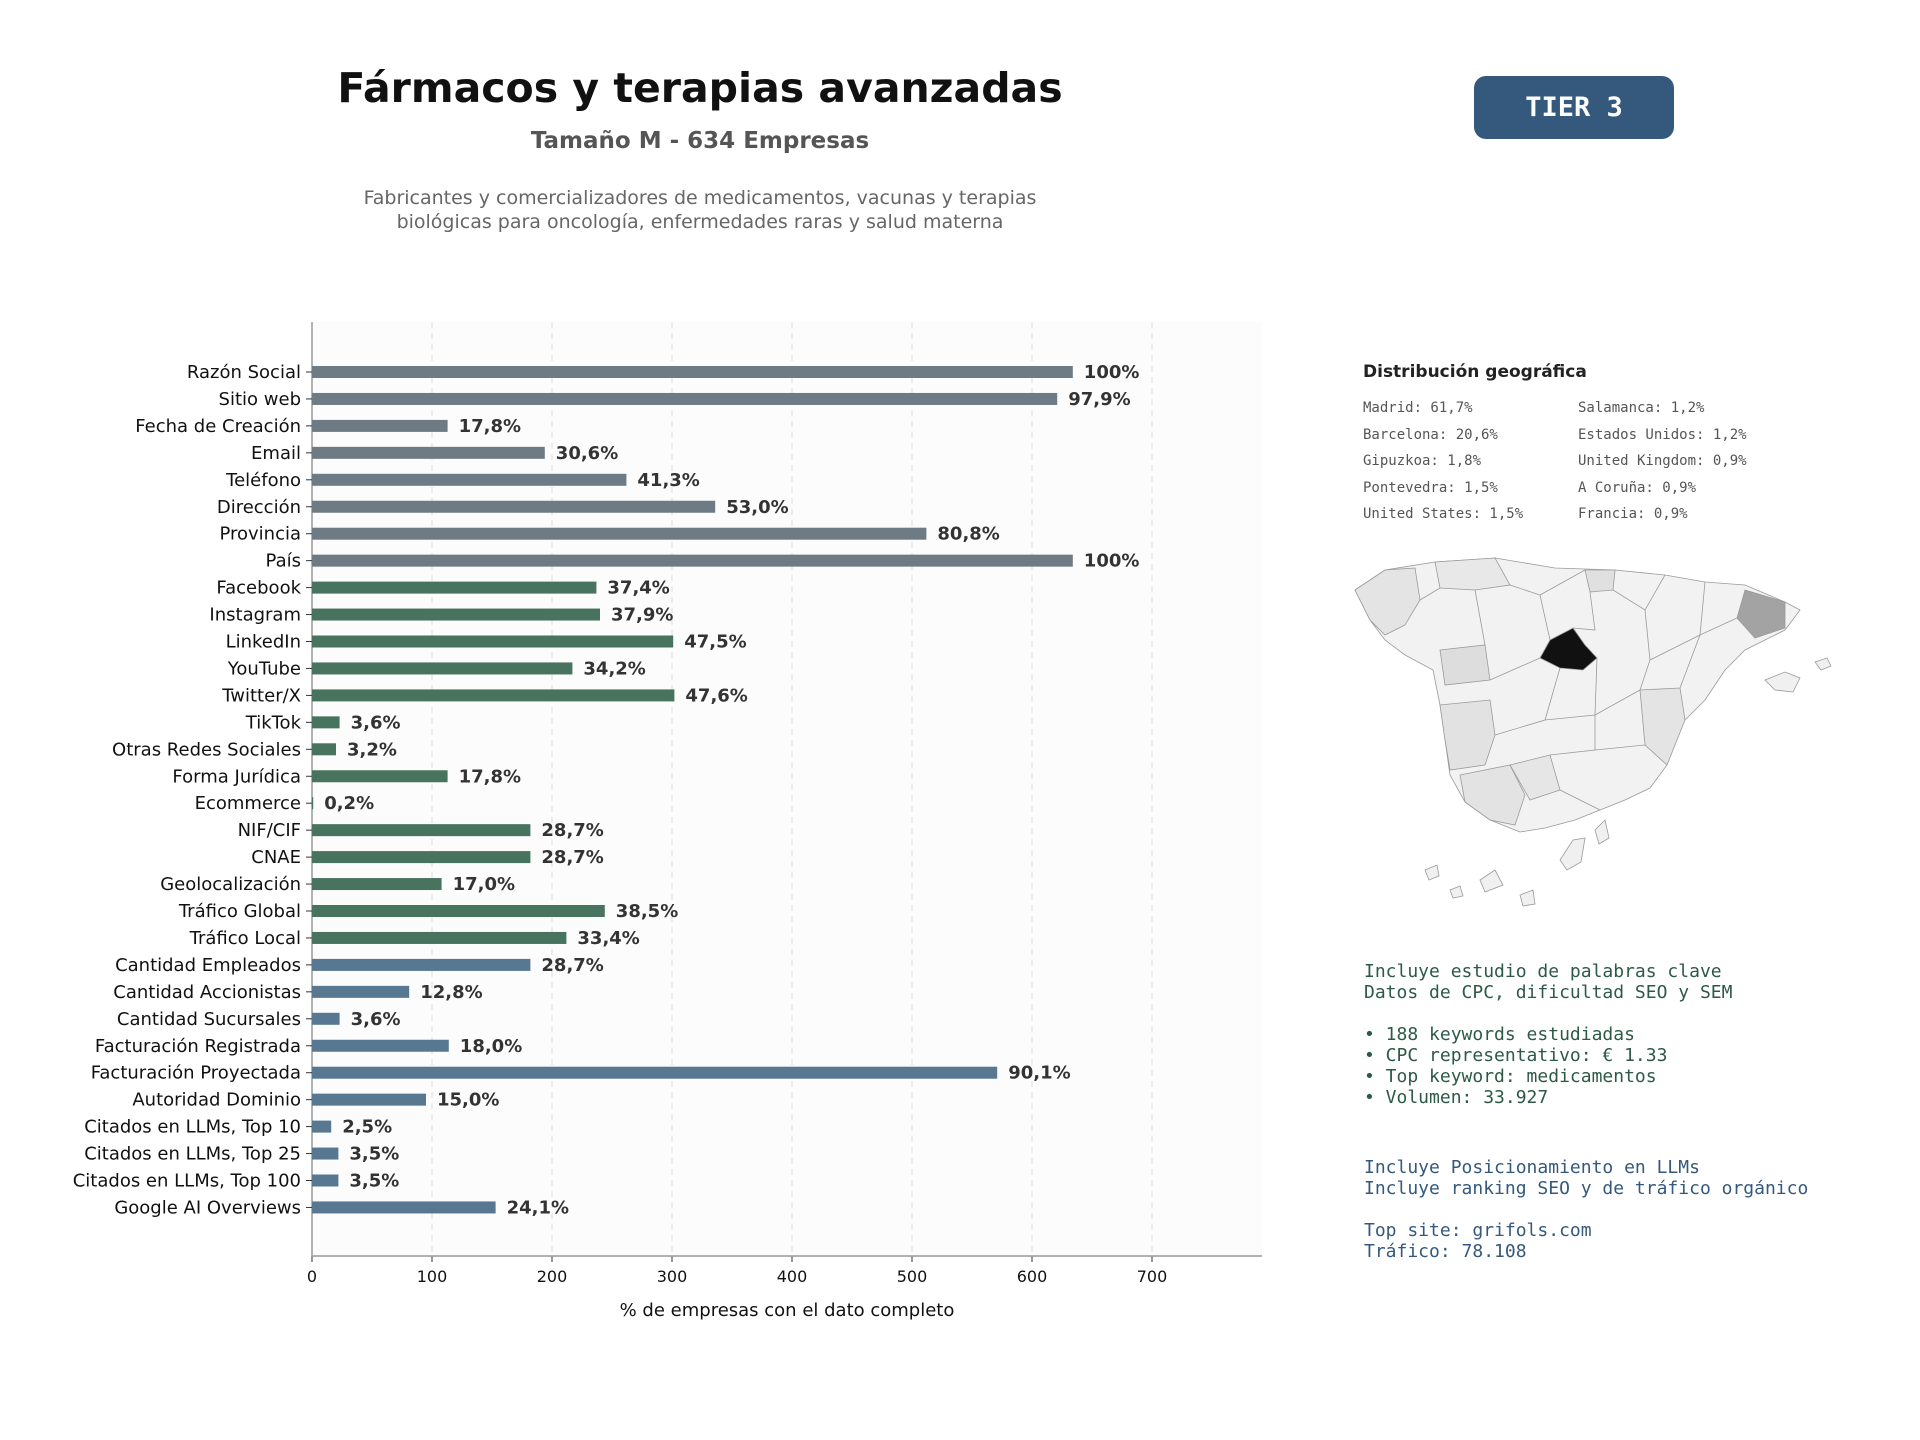  Describe the element at coordinates (700, 141) in the screenshot. I see `chart-subtitle: Tamaño M - 634 Empresas` at that location.